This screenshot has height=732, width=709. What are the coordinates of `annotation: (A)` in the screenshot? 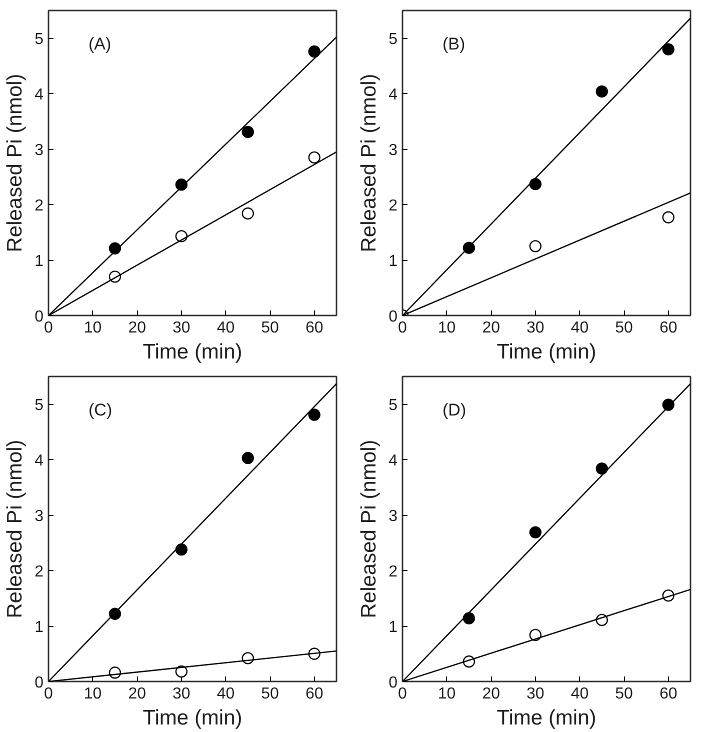 It's located at (100, 44).